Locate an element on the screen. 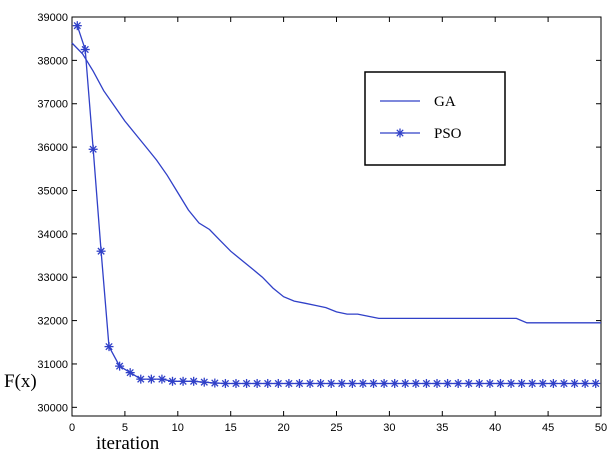 The width and height of the screenshot is (609, 450). y-tick-label: 31000 is located at coordinates (52, 365).